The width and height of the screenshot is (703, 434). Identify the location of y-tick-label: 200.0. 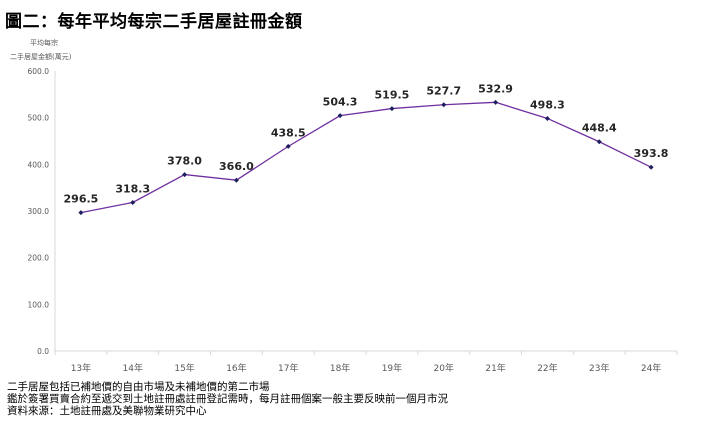
(39, 258).